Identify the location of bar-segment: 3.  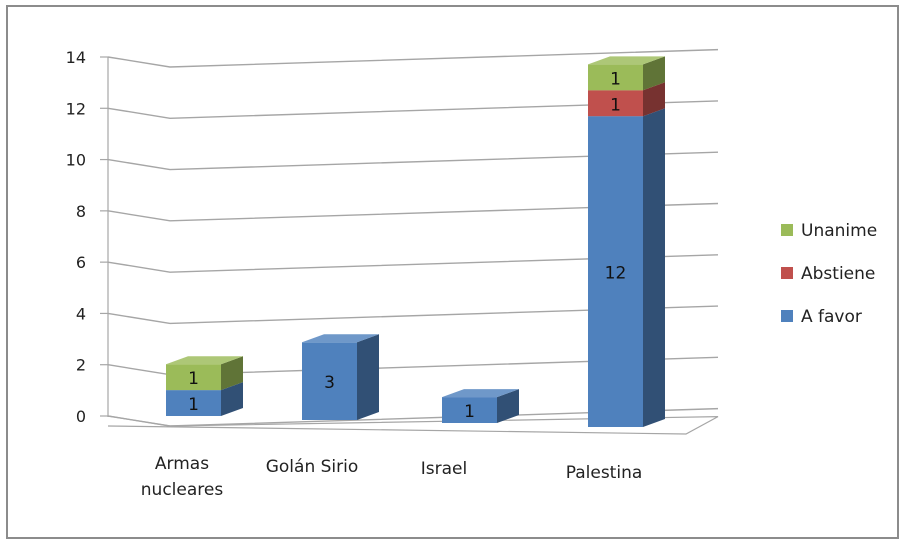
(340, 377).